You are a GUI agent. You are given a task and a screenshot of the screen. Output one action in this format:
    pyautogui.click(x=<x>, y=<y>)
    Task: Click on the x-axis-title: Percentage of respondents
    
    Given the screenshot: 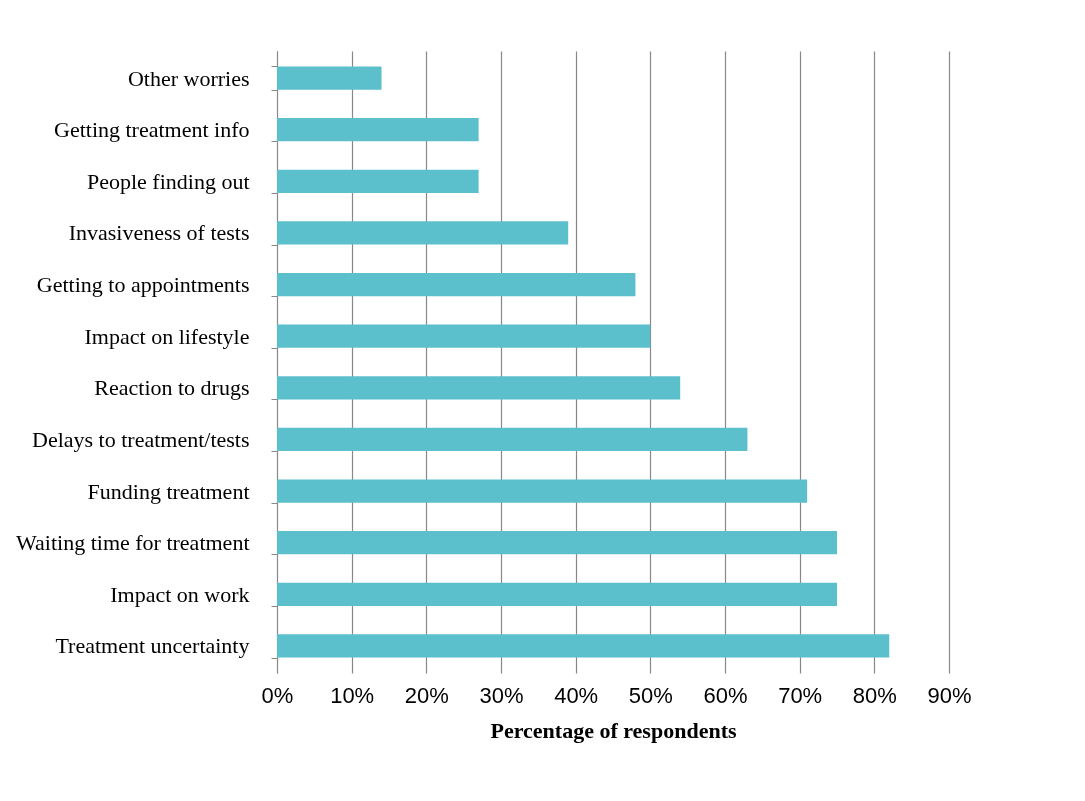 What is the action you would take?
    pyautogui.click(x=613, y=730)
    